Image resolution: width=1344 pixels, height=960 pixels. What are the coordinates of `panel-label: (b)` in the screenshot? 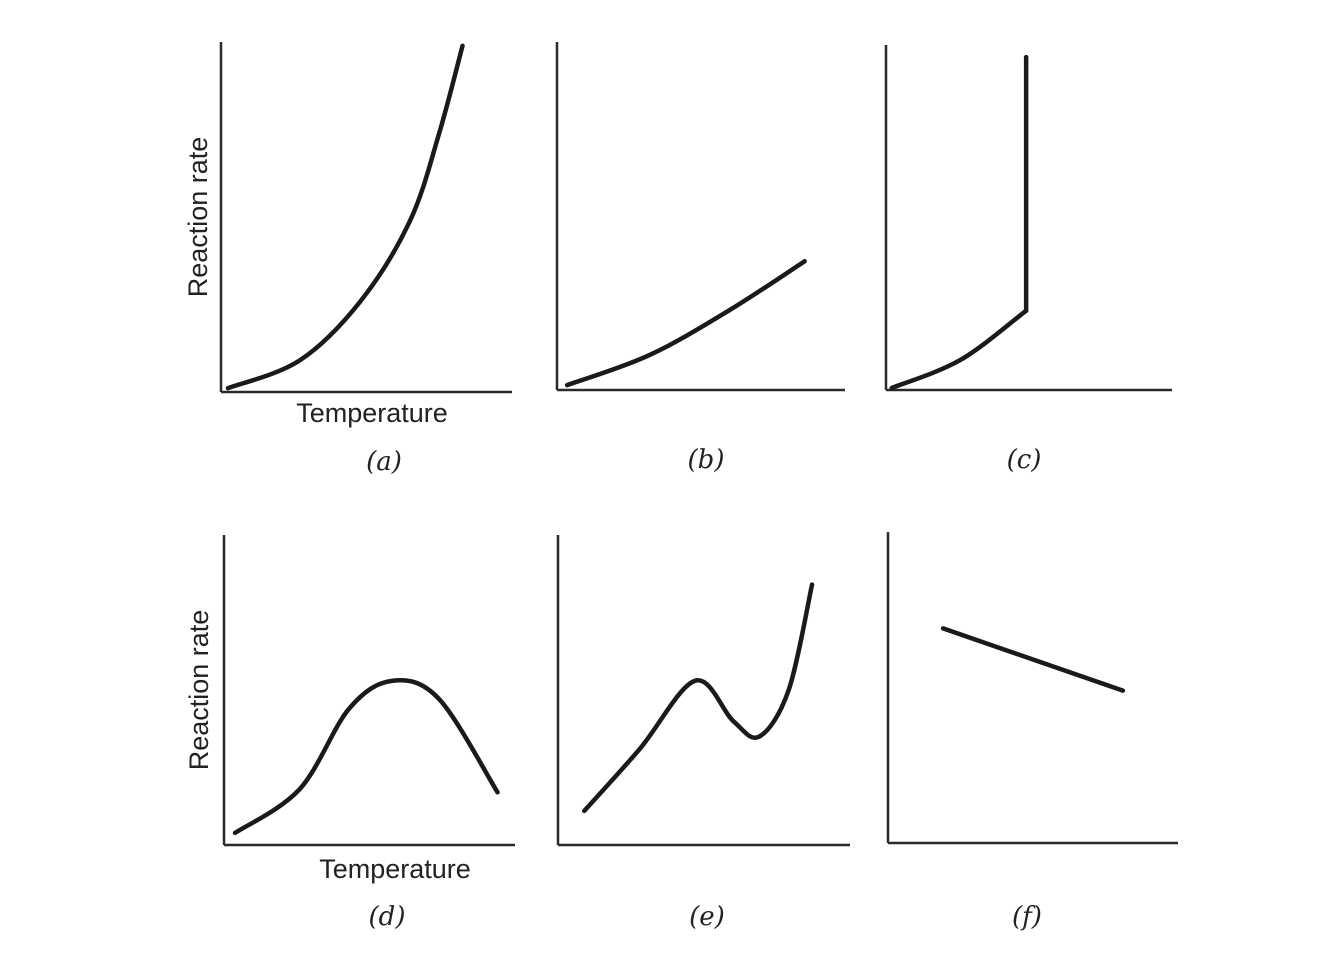 It's located at (706, 460).